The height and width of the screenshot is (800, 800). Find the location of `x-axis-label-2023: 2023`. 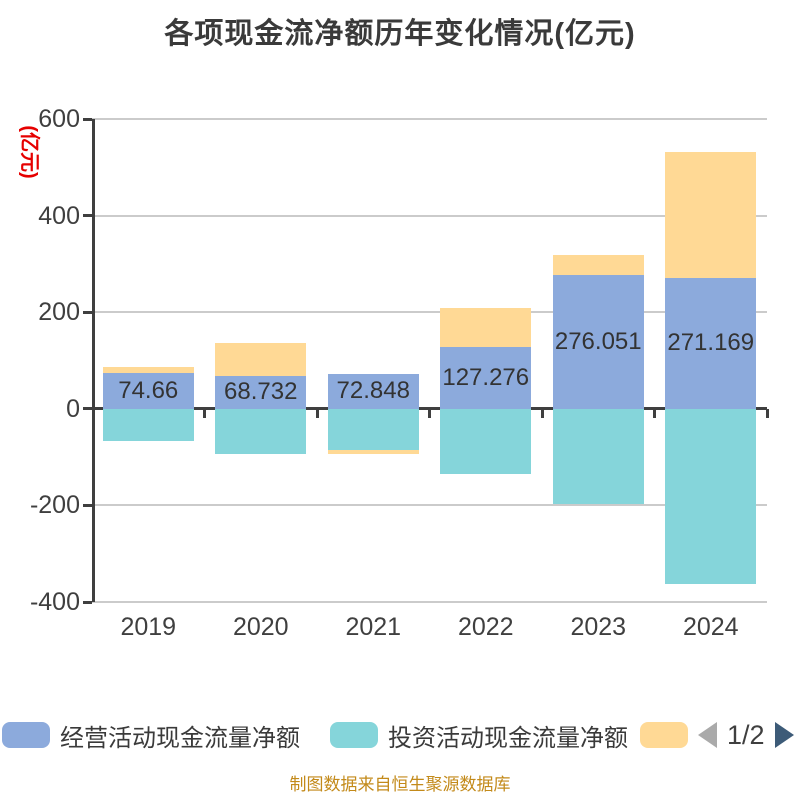

x-axis-label-2023: 2023 is located at coordinates (598, 627).